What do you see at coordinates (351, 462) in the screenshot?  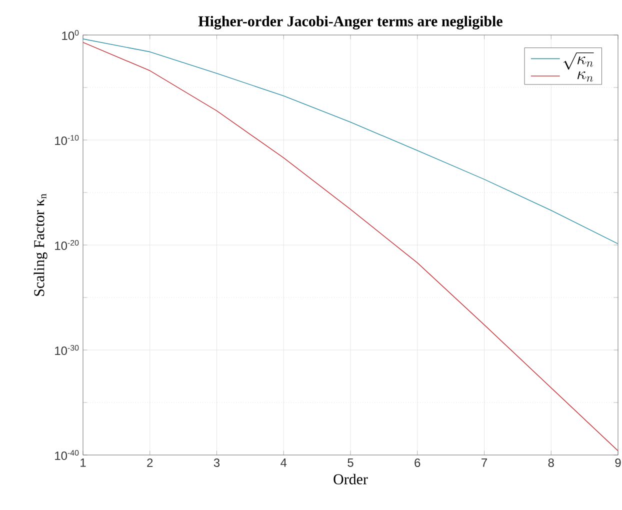 I see `x-tick-label: 5` at bounding box center [351, 462].